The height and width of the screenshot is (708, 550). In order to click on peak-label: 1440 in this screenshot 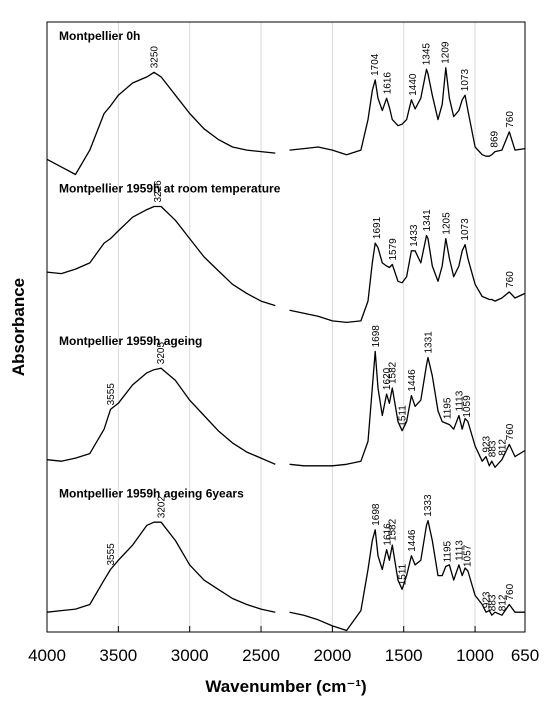, I will do `click(413, 84)`.